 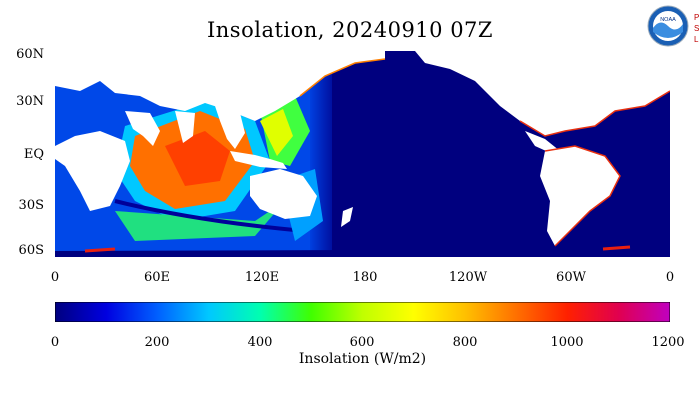 I want to click on indian-ocean-peak, so click(x=197, y=158).